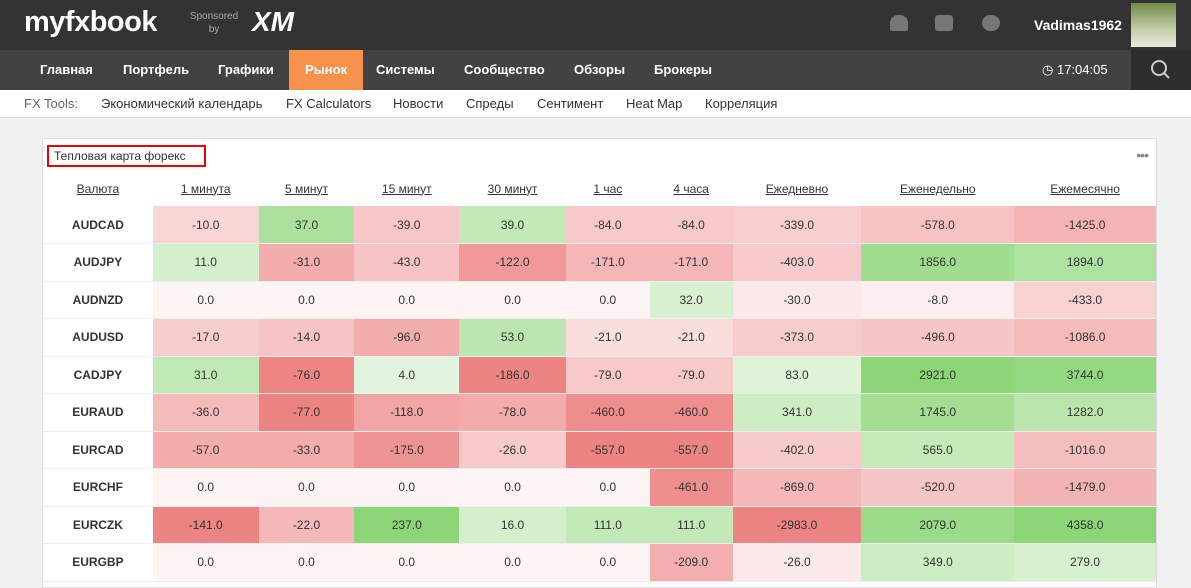 Image resolution: width=1191 pixels, height=588 pixels. What do you see at coordinates (938, 562) in the screenshot?
I see `heat-cell: 349.0` at bounding box center [938, 562].